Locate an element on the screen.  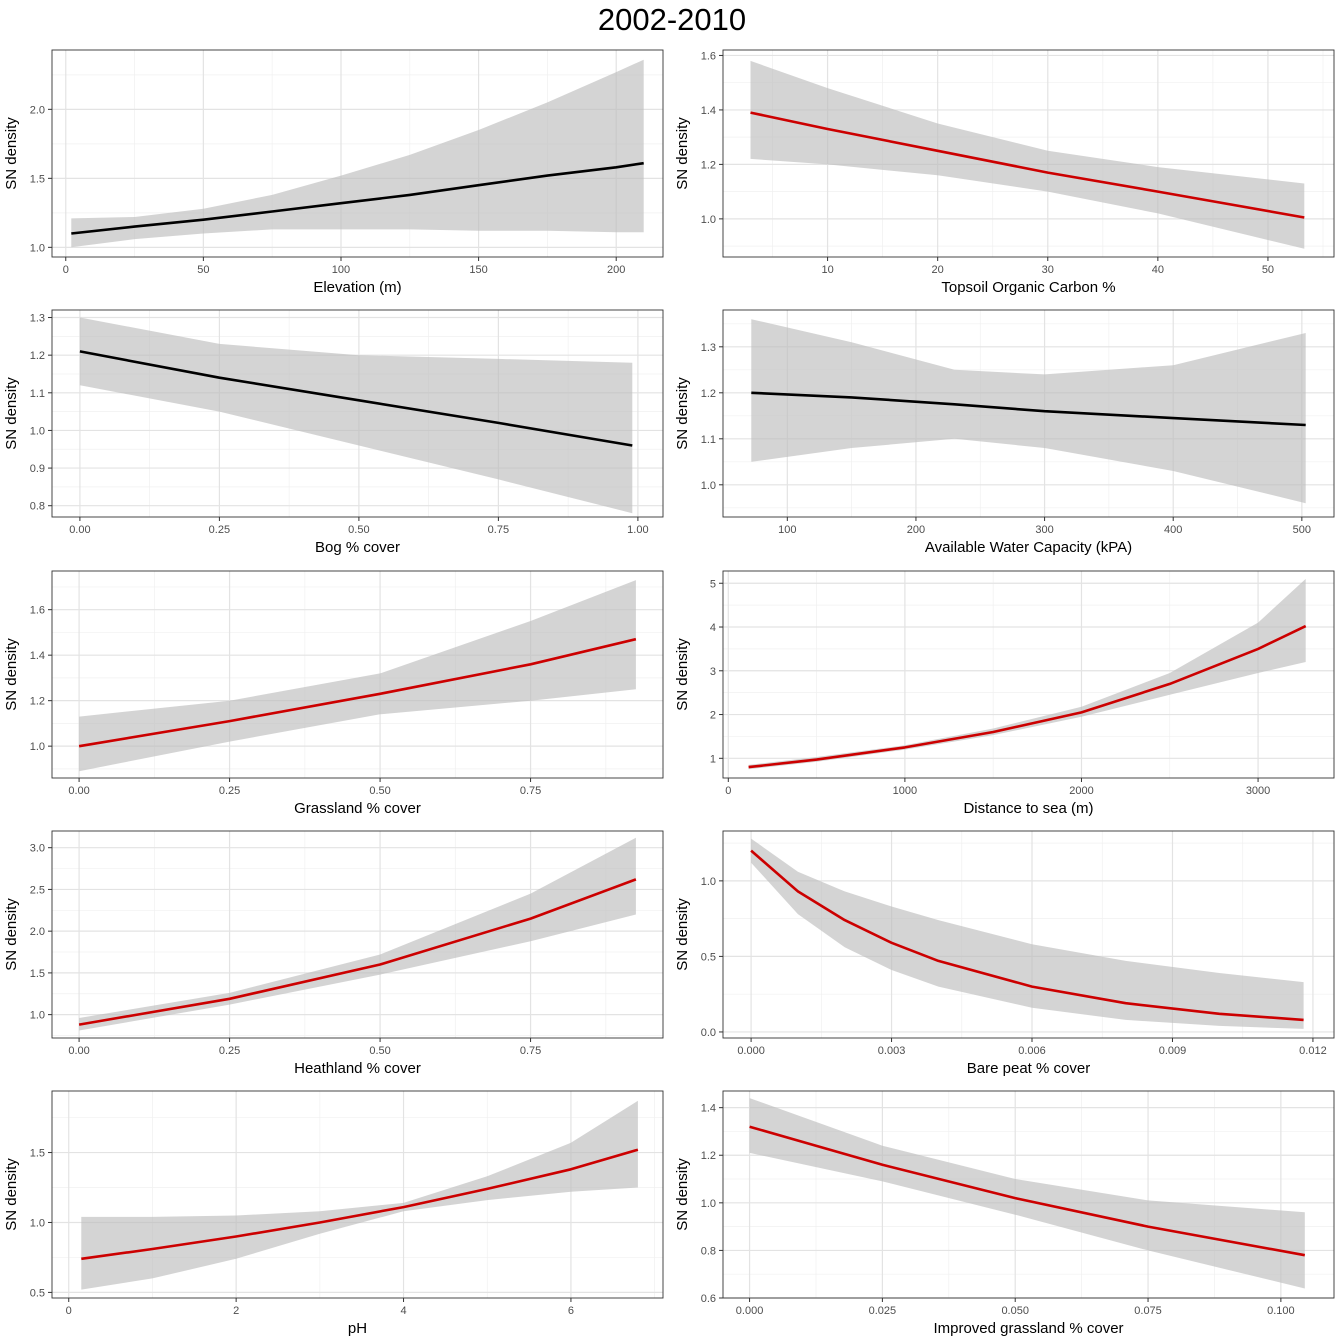
y-tick-label: 1.3 is located at coordinates (708, 348).